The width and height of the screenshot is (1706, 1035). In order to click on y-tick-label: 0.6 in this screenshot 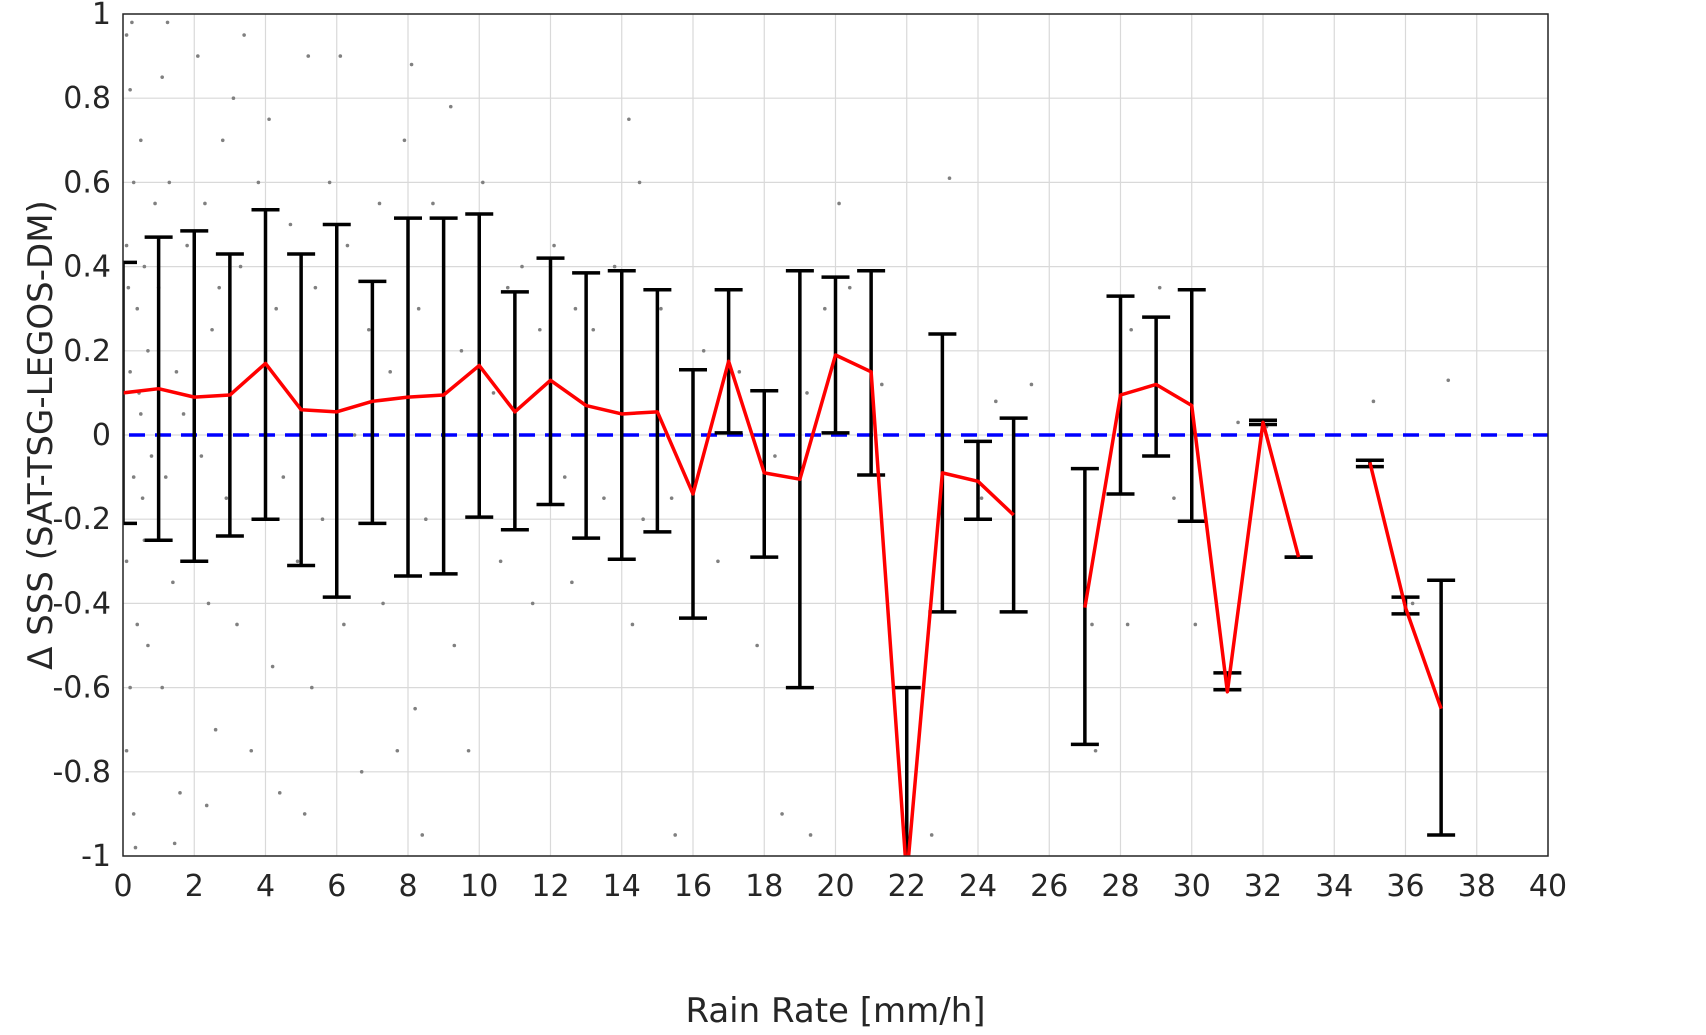, I will do `click(87, 182)`.